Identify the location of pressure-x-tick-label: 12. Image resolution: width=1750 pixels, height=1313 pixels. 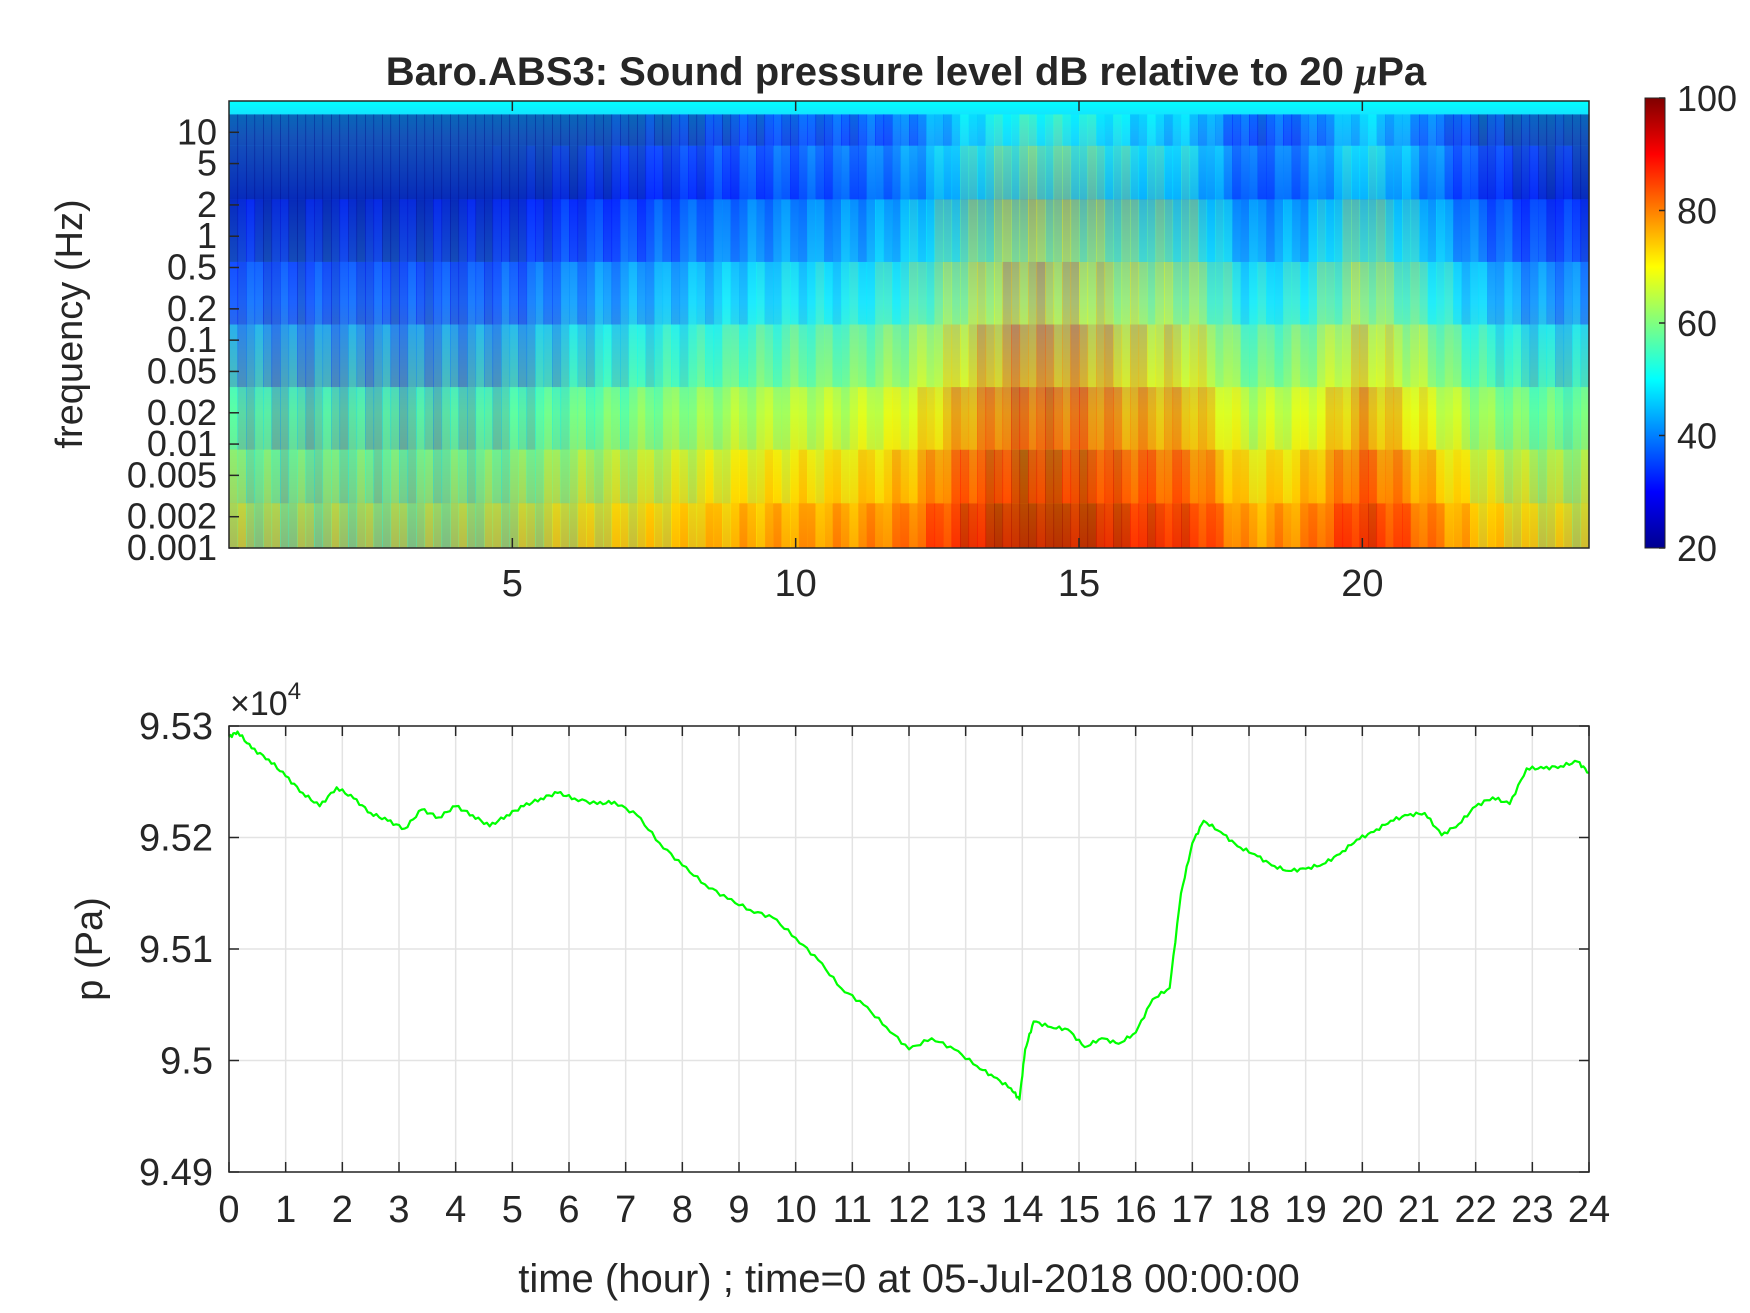
(909, 1210).